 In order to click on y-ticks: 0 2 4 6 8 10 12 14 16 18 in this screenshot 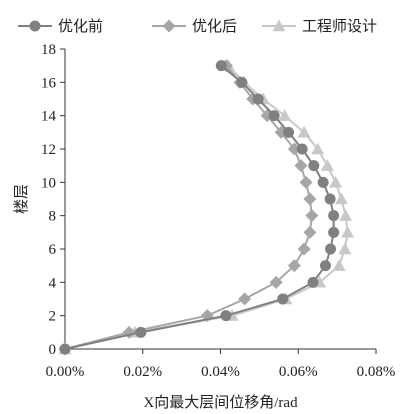, I will do `click(53, 200)`.